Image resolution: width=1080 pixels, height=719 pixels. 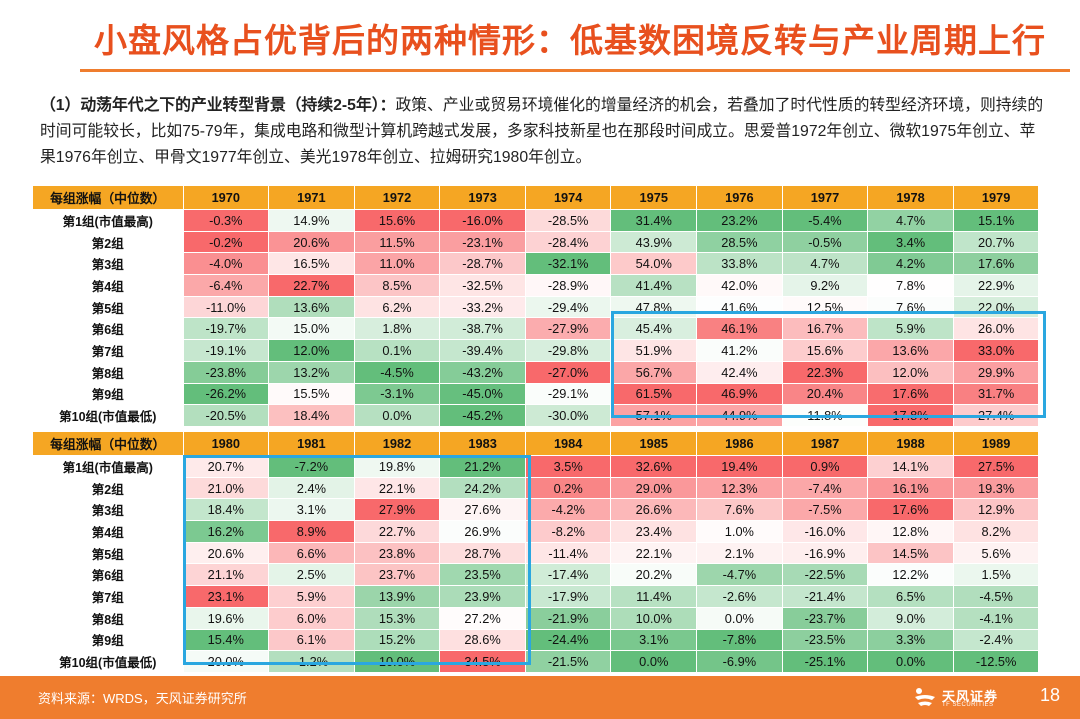 What do you see at coordinates (482, 618) in the screenshot?
I see `value-cell: 27.2%` at bounding box center [482, 618].